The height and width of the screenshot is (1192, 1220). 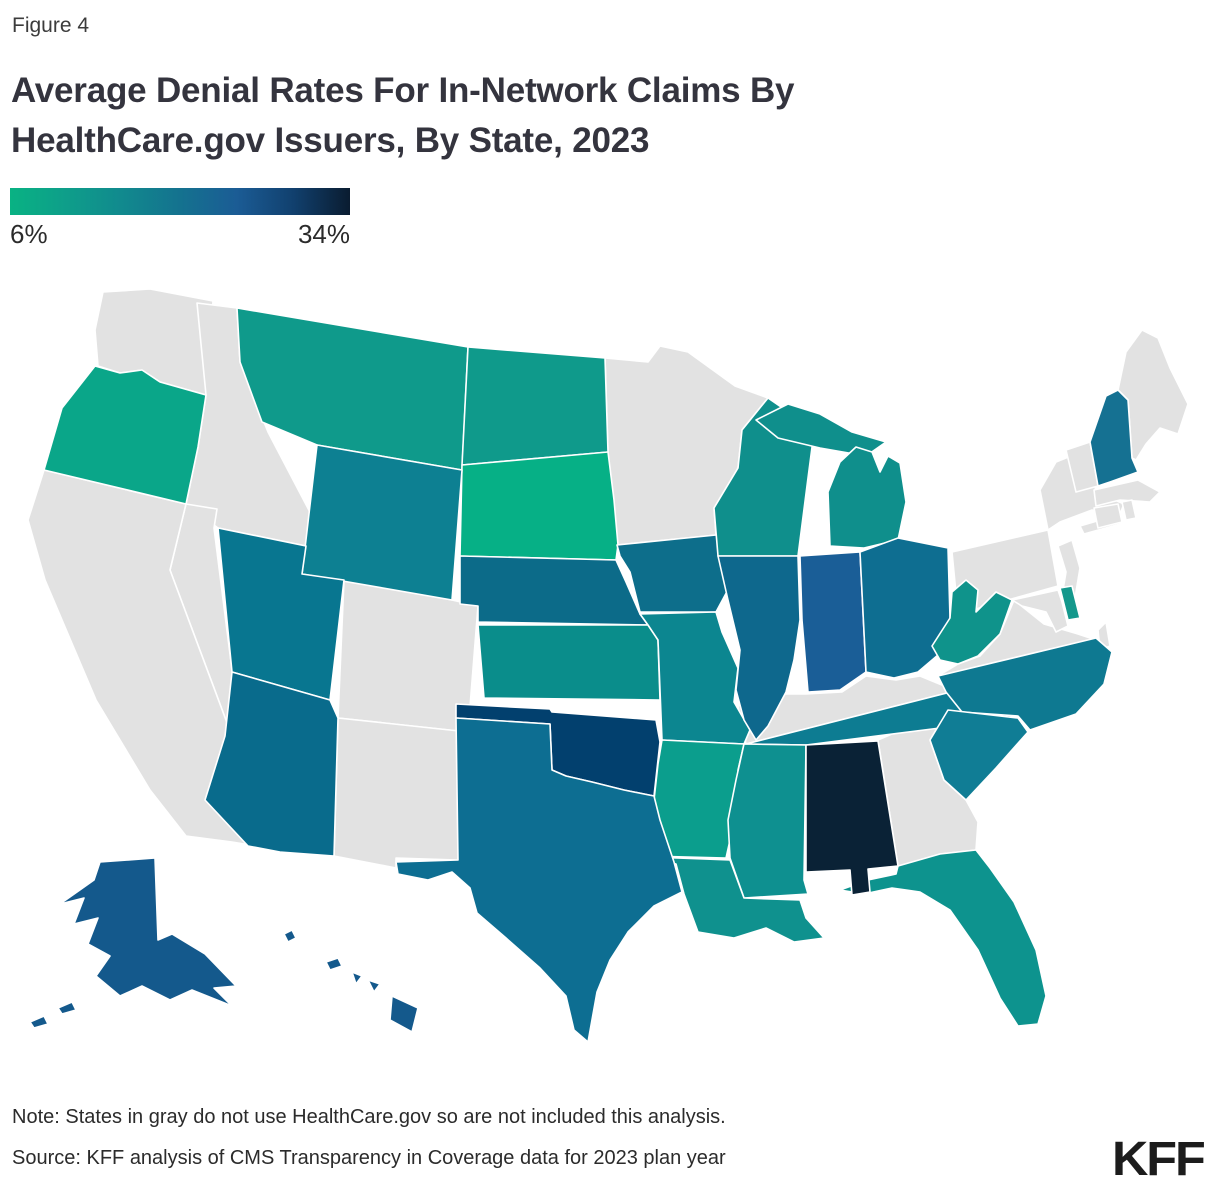 What do you see at coordinates (1114, 438) in the screenshot?
I see `state-new-hampshire` at bounding box center [1114, 438].